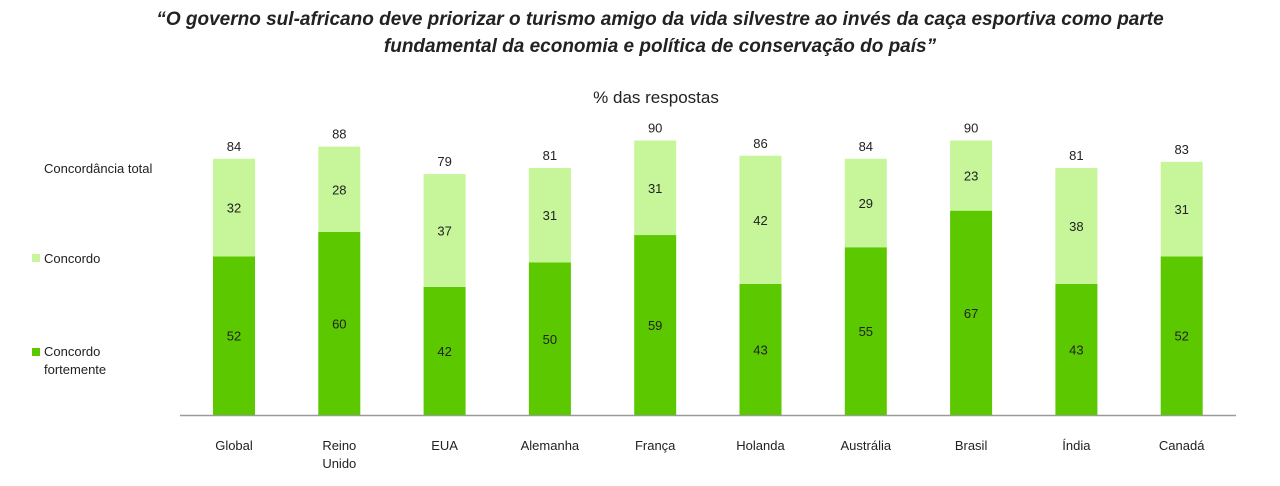 Image resolution: width=1280 pixels, height=486 pixels. I want to click on category-label-canada: Canadá, so click(1182, 445).